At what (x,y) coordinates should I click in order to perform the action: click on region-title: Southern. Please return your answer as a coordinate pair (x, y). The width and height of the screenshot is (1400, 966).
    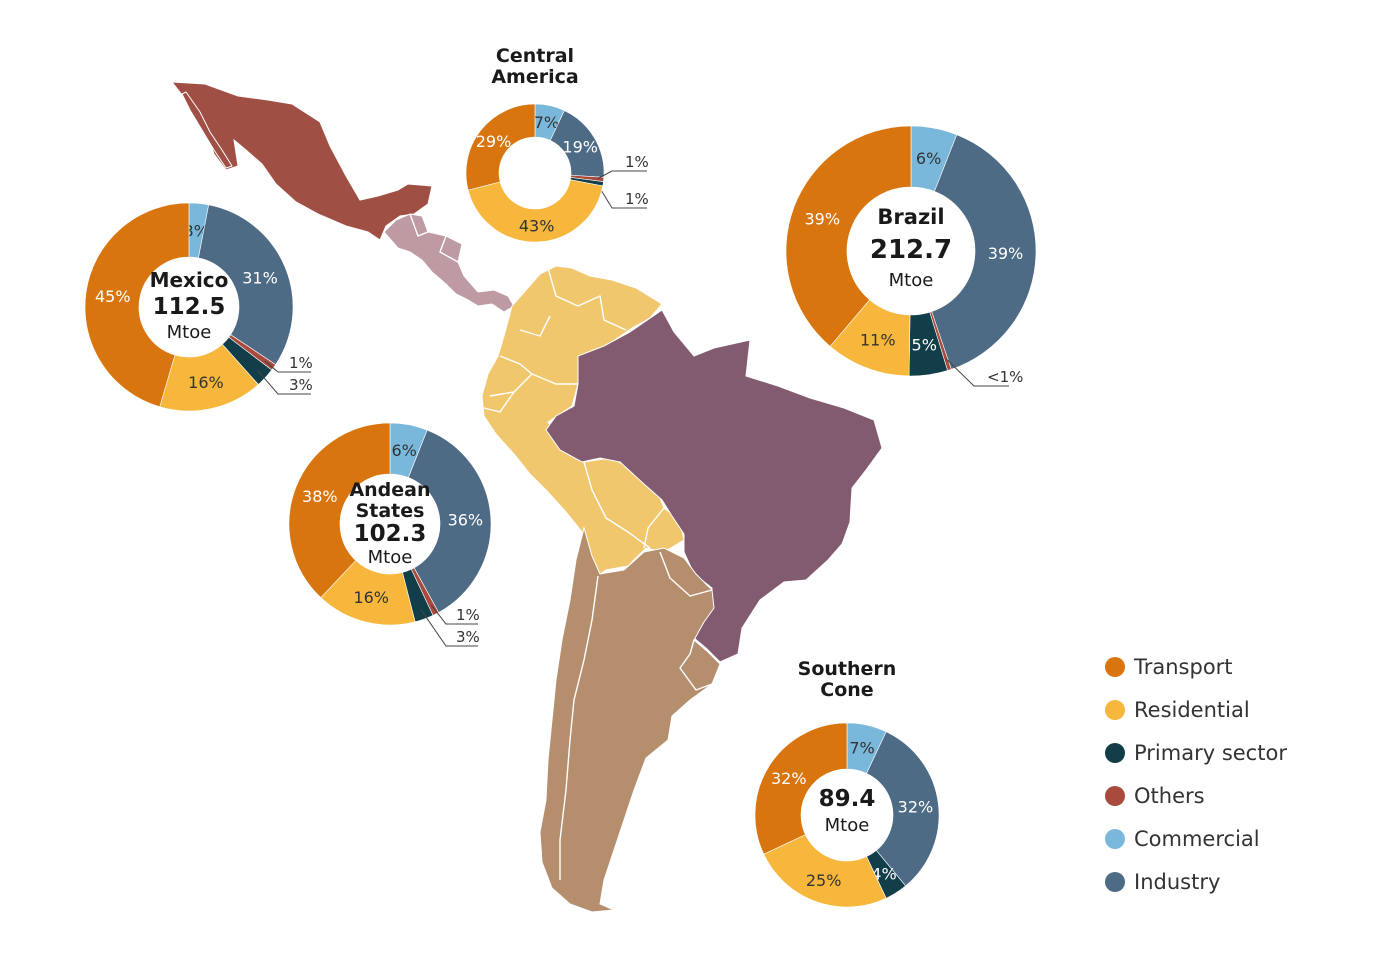
    Looking at the image, I should click on (847, 669).